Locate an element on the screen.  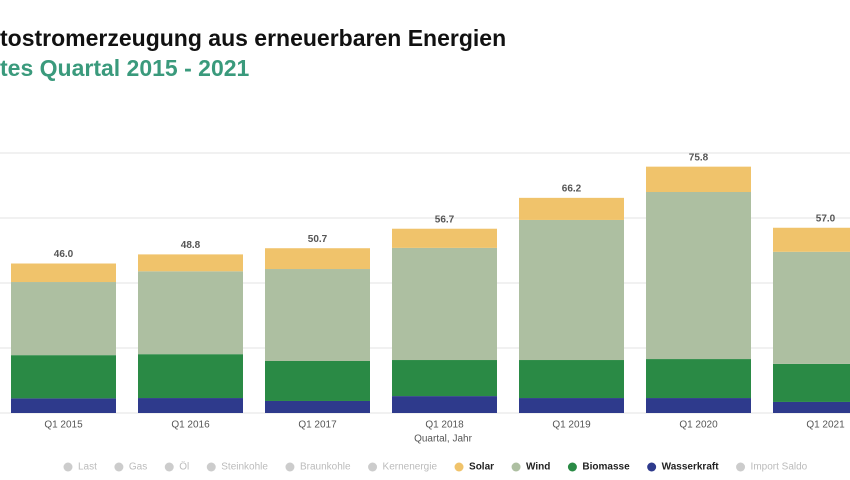
x-axis-label: Quartal, Jahr is located at coordinates (443, 439).